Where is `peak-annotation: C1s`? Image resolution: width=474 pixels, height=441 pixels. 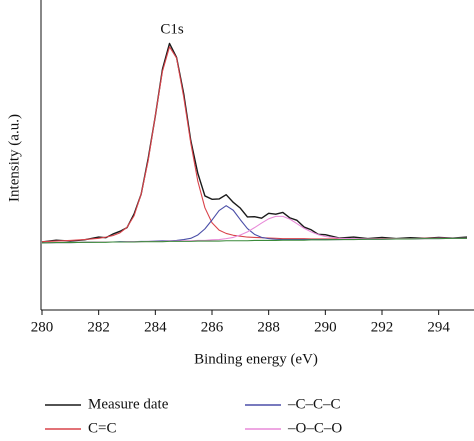
peak-annotation: C1s is located at coordinates (172, 29).